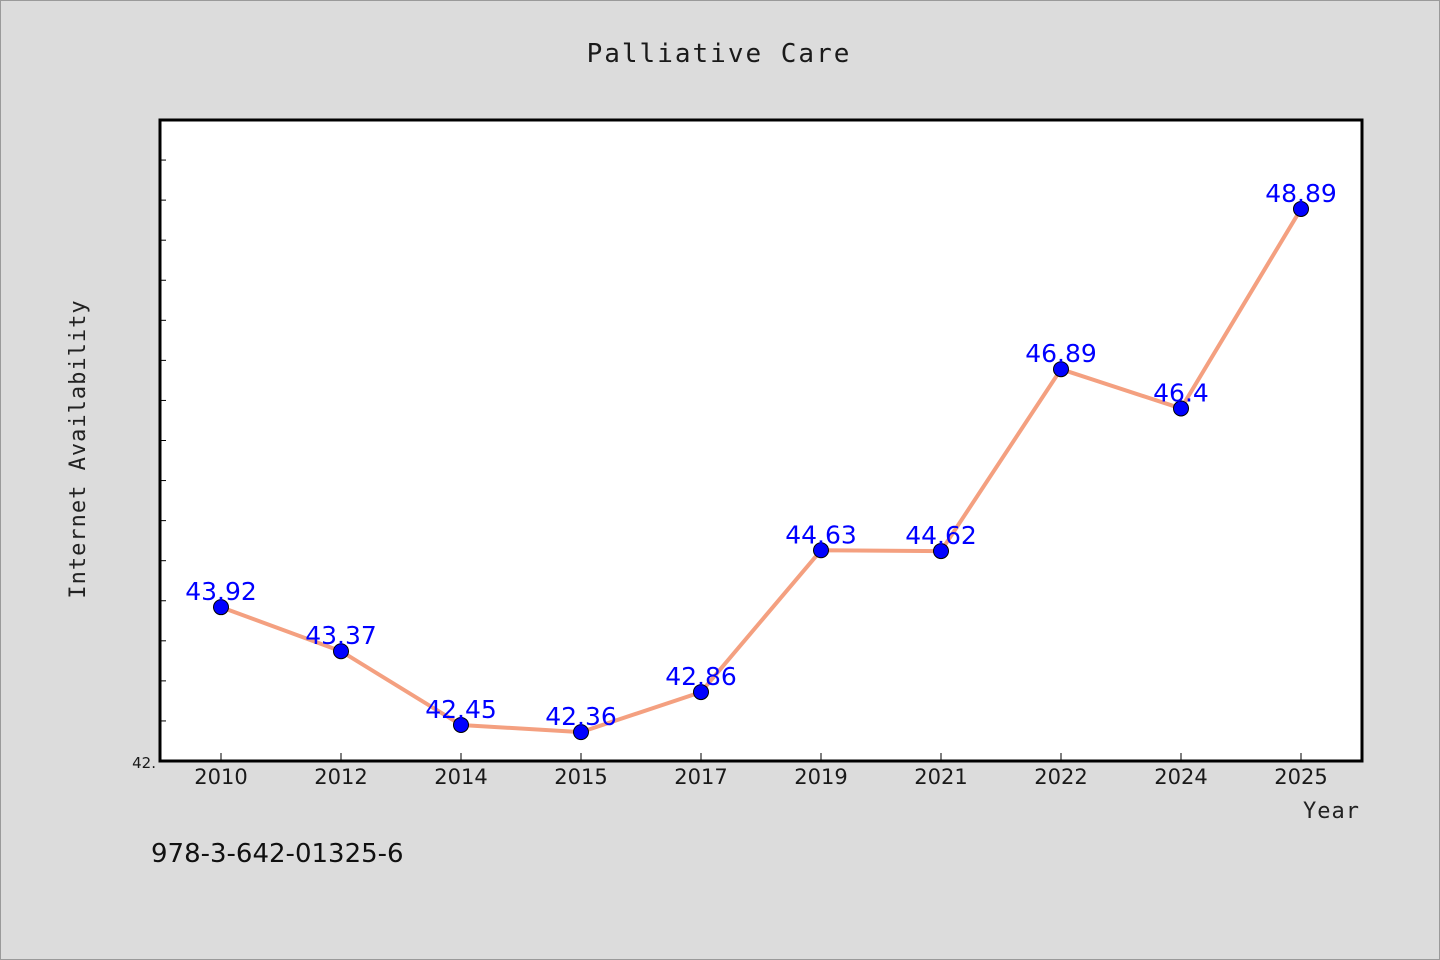 This screenshot has height=960, width=1440. What do you see at coordinates (821, 534) in the screenshot?
I see `data-label: 44.63` at bounding box center [821, 534].